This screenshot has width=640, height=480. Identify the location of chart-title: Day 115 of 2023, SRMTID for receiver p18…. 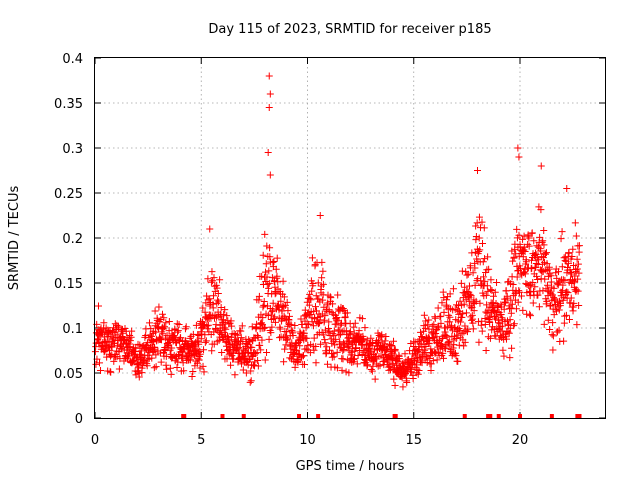
(349, 29).